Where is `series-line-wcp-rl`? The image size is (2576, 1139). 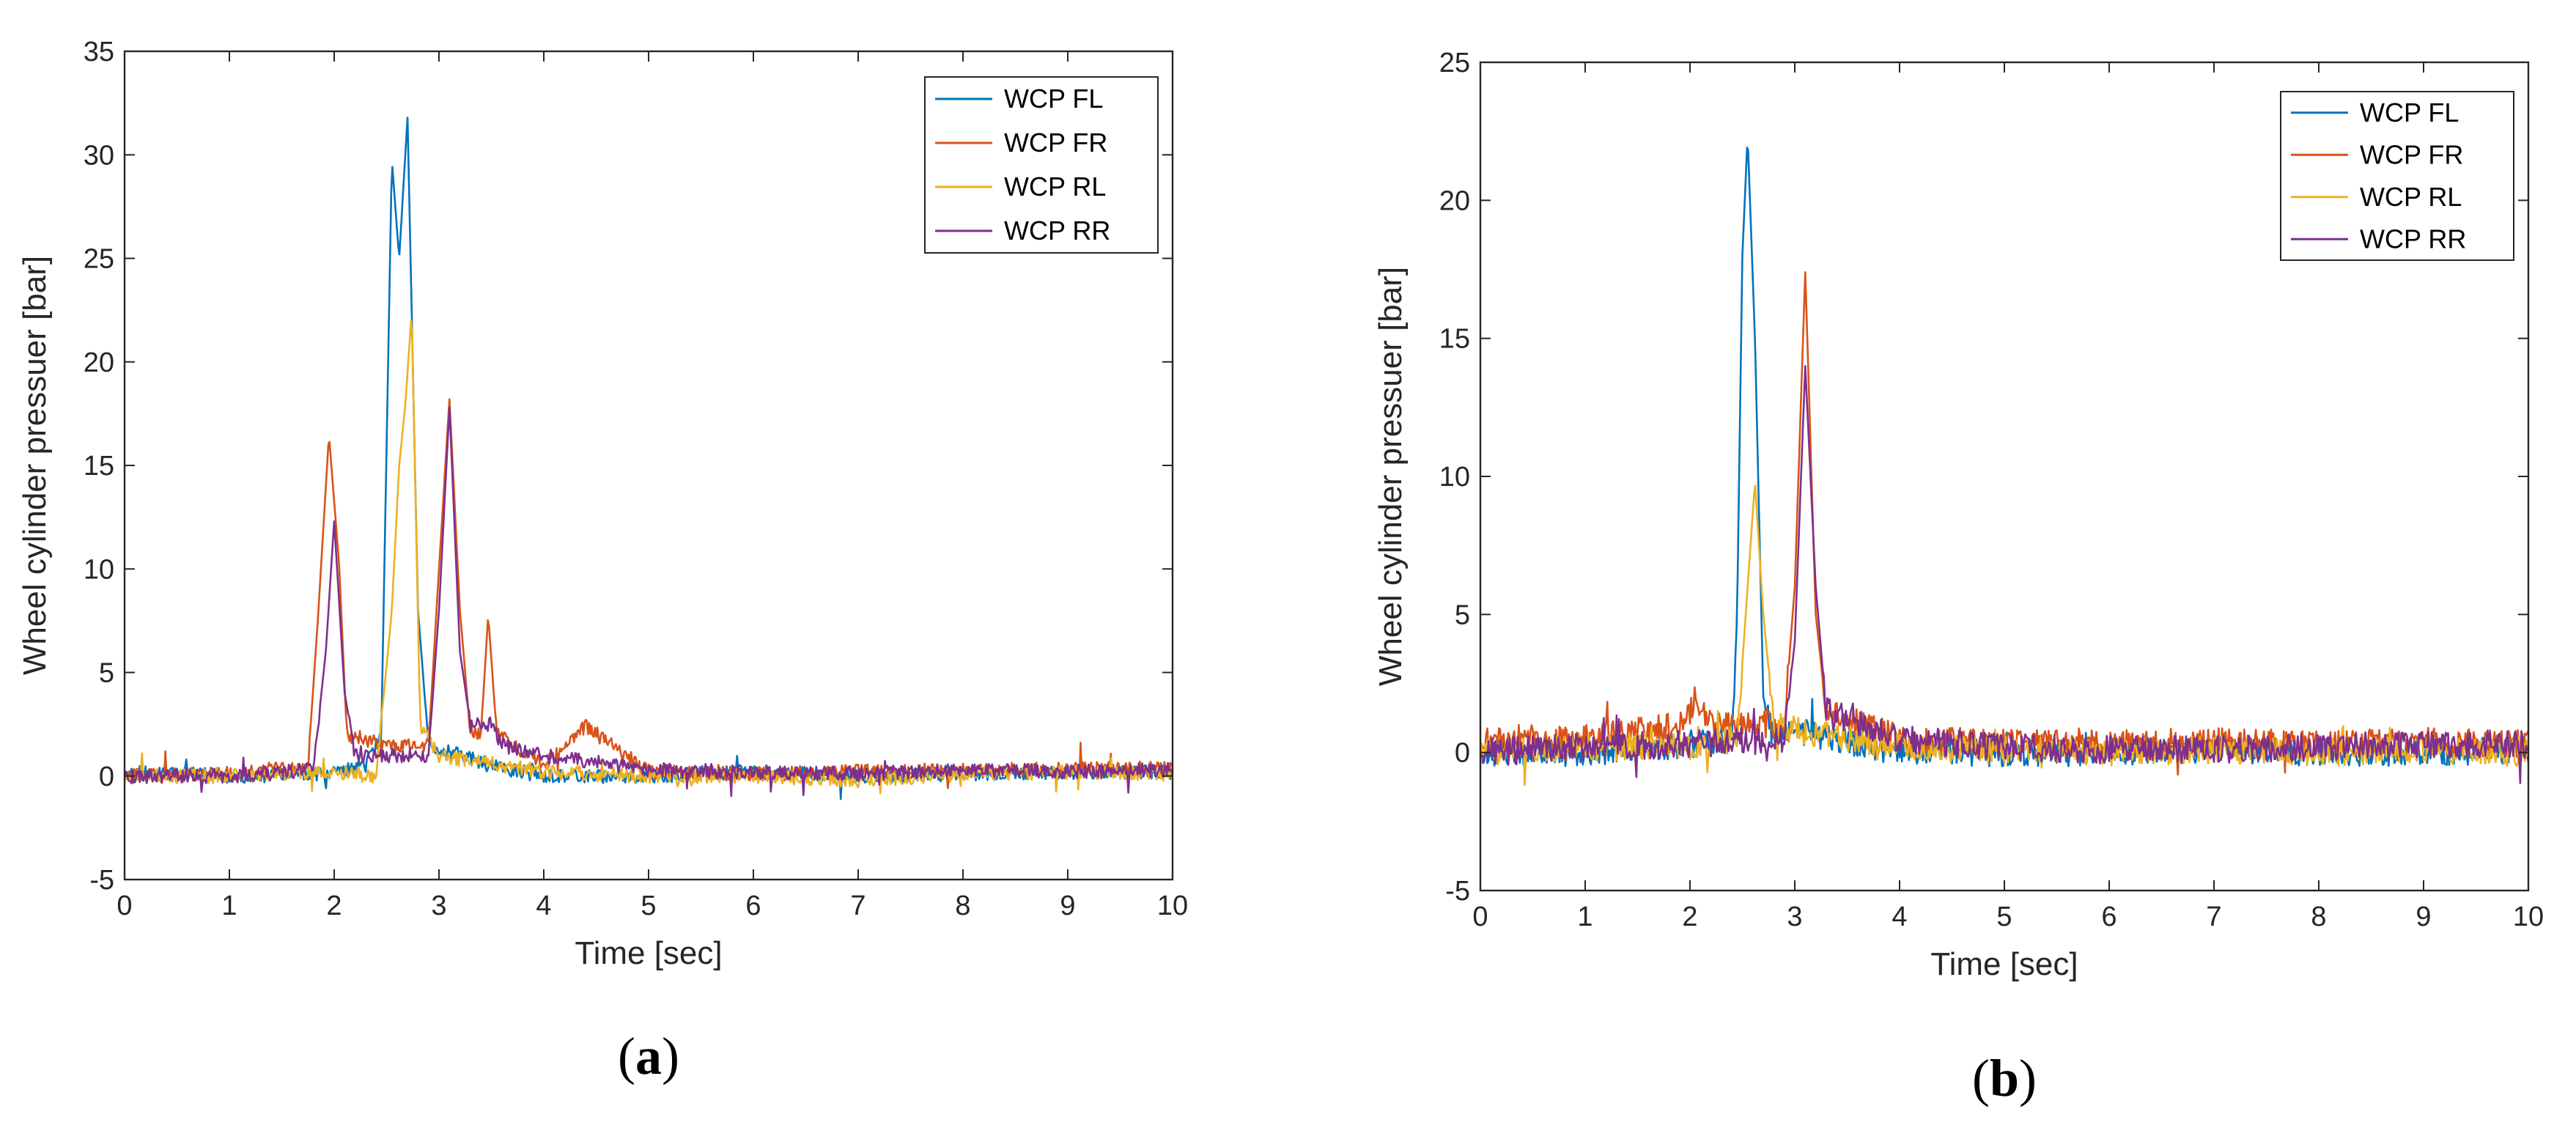
series-line-wcp-rl is located at coordinates (2004, 635).